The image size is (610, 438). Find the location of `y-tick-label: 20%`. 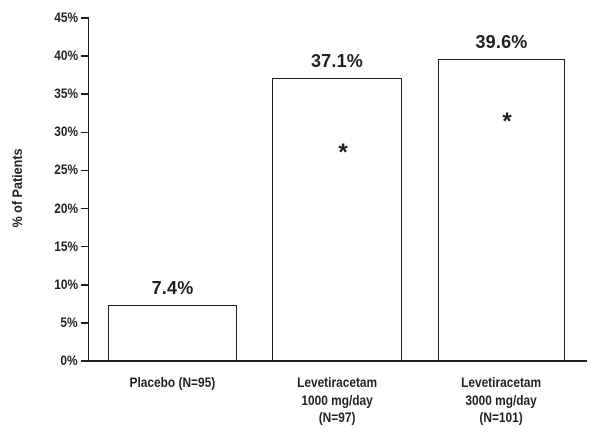

y-tick-label: 20% is located at coordinates (39, 209).